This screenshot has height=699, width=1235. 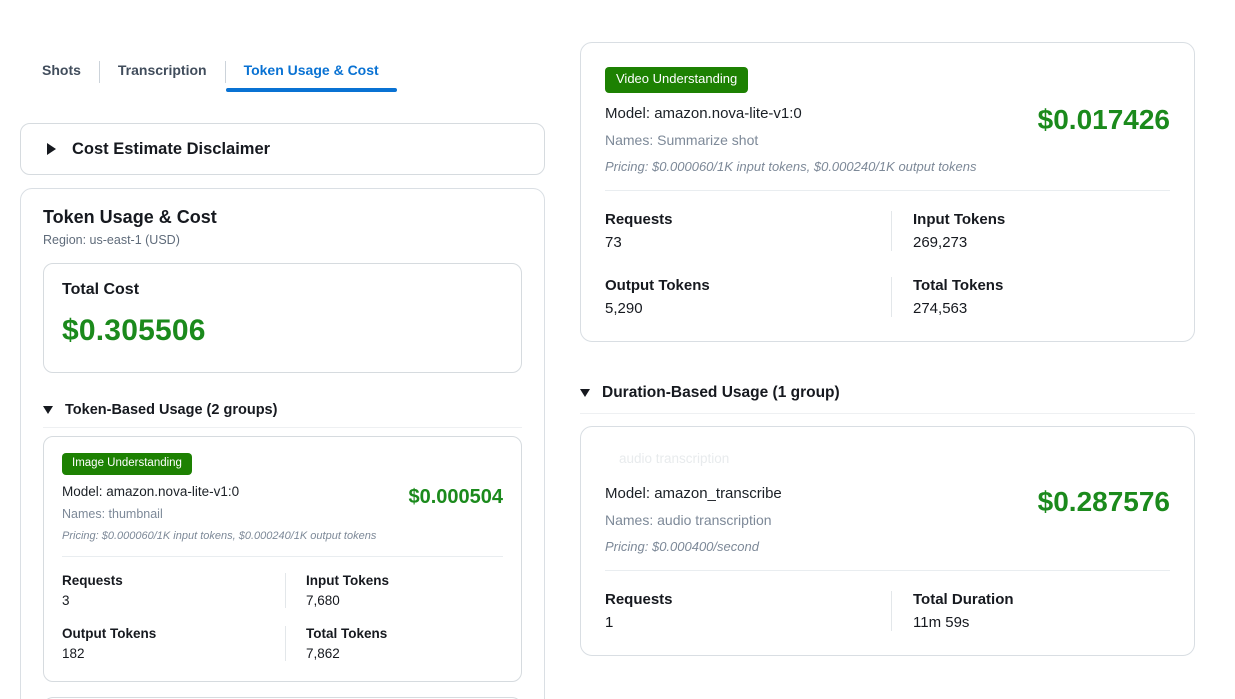 I want to click on stats-grid: Requests 1 Total Duration 11m 59s, so click(x=887, y=610).